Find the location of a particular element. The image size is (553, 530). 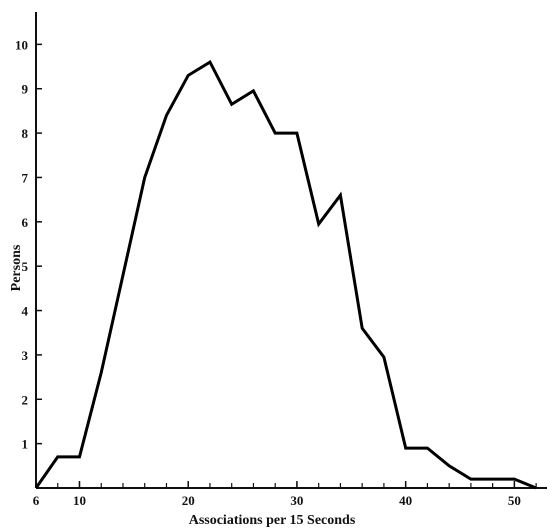

x-tick-label: 20 is located at coordinates (188, 500).